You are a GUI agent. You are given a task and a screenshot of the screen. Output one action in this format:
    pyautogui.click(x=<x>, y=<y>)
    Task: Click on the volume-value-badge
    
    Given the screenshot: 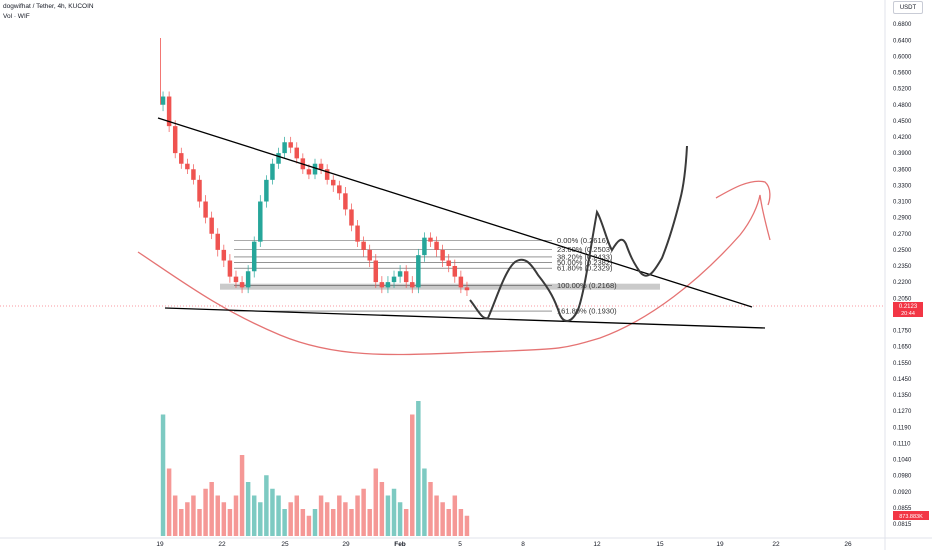 What is the action you would take?
    pyautogui.click(x=911, y=515)
    